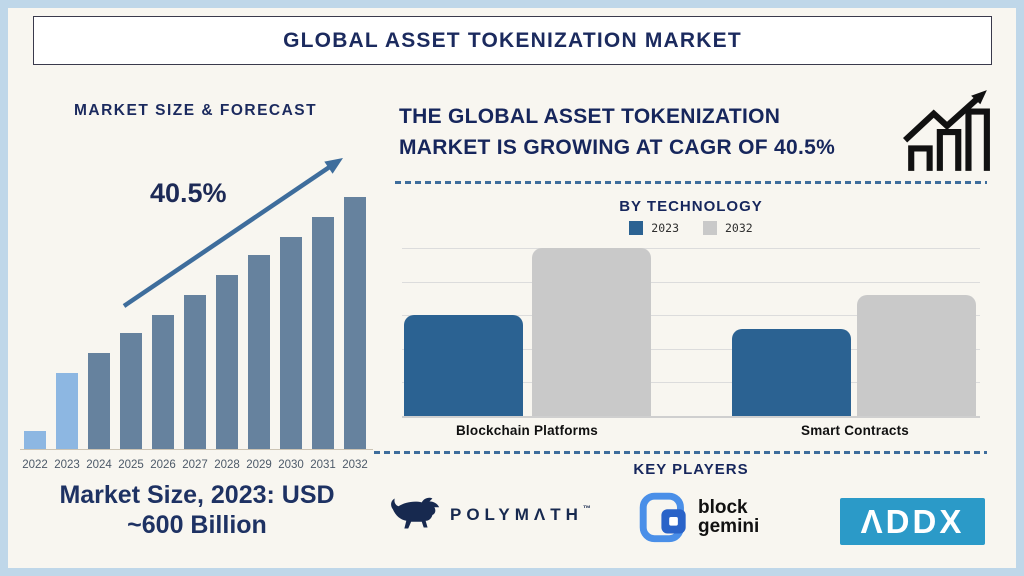  I want to click on addx-logo: ΛDDX, so click(912, 521).